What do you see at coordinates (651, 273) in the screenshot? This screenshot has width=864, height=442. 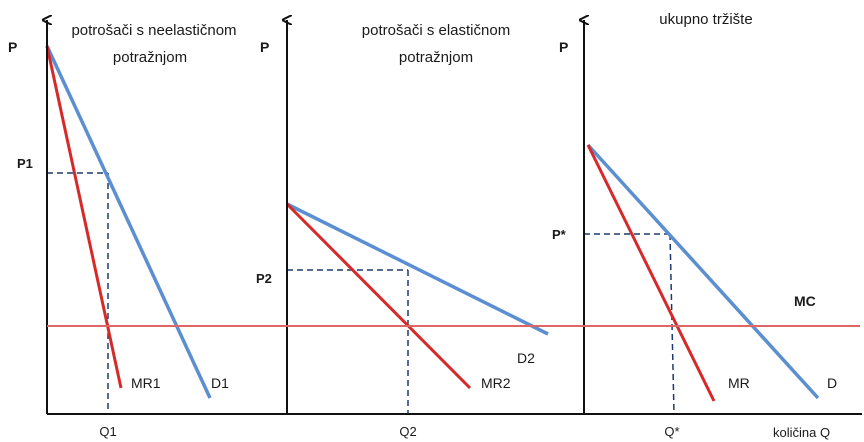 I see `marginal-revenue-curve-mr` at bounding box center [651, 273].